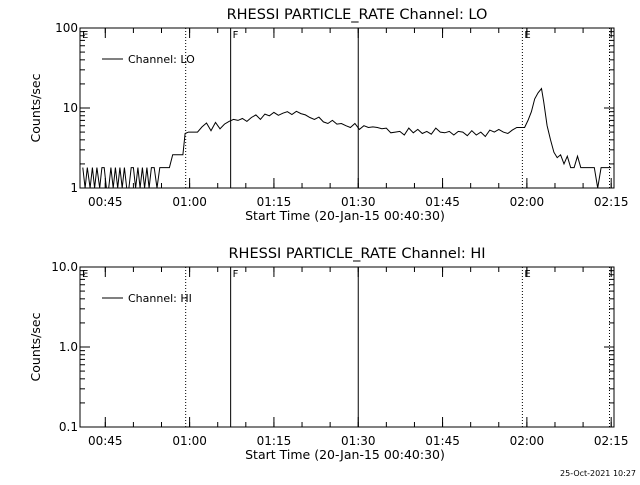  I want to click on y-tick-label: 0.1, so click(68, 427).